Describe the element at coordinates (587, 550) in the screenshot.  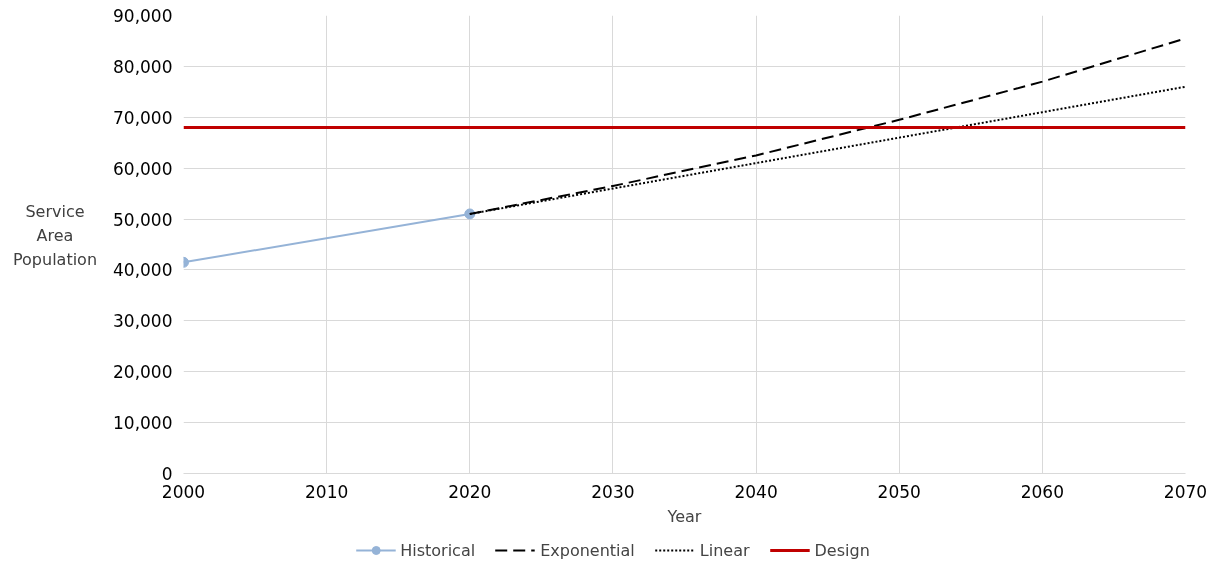
I see `legend-label: Exponential` at that location.